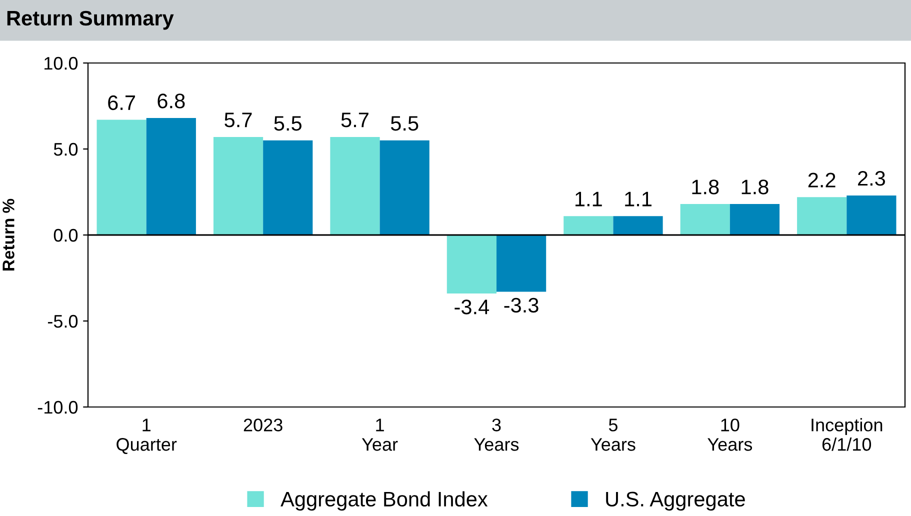 This screenshot has width=911, height=516. I want to click on x-tick-label: 3 Years, so click(496, 434).